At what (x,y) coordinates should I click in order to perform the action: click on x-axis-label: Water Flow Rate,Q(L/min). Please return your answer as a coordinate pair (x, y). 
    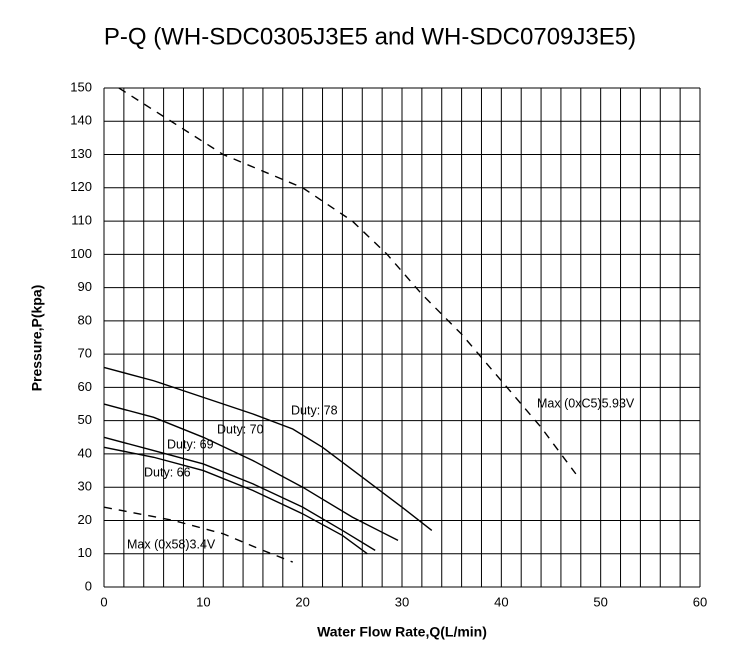
    Looking at the image, I should click on (402, 632).